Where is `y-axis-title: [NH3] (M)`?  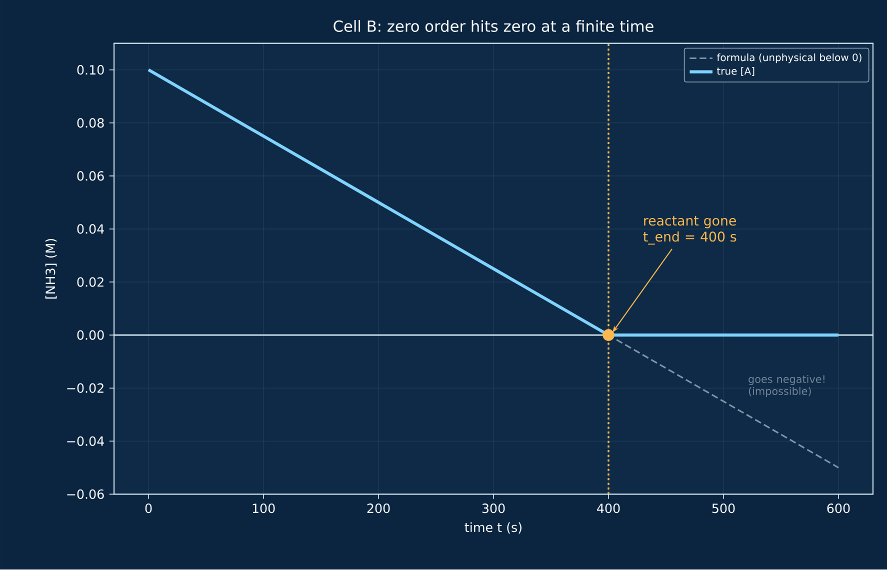 y-axis-title: [NH3] (M) is located at coordinates (51, 269).